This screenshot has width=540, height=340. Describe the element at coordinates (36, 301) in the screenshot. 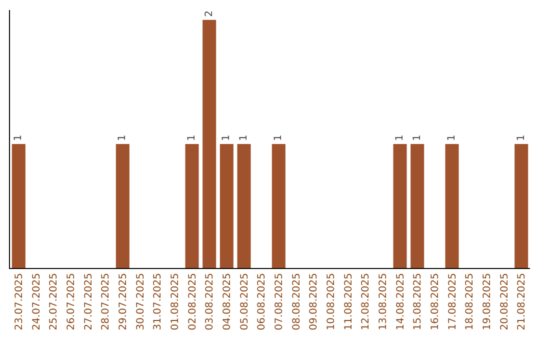

I see `x-tick-label: 24.07.2025` at that location.